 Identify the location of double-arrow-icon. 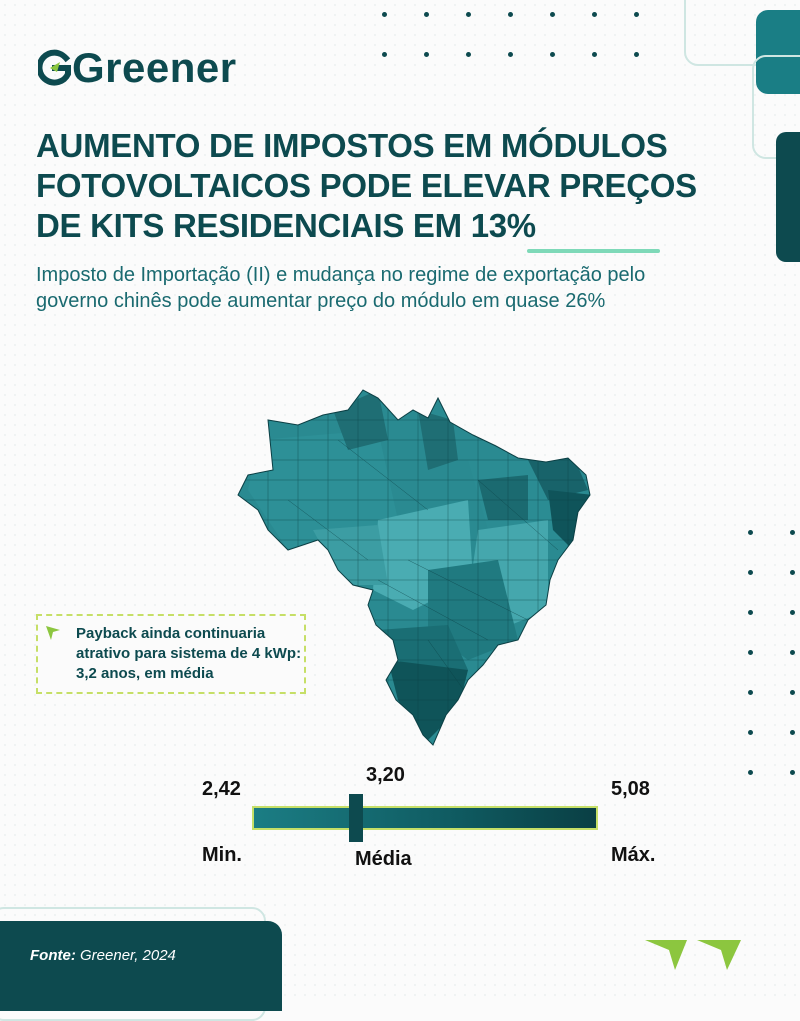
(693, 955).